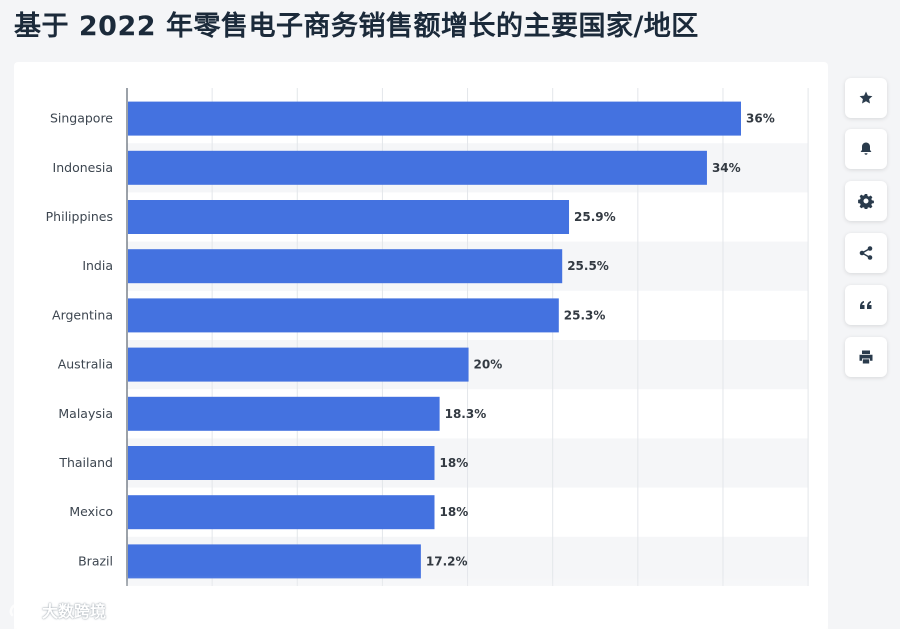  I want to click on watermark: 大数跨境, so click(57, 610).